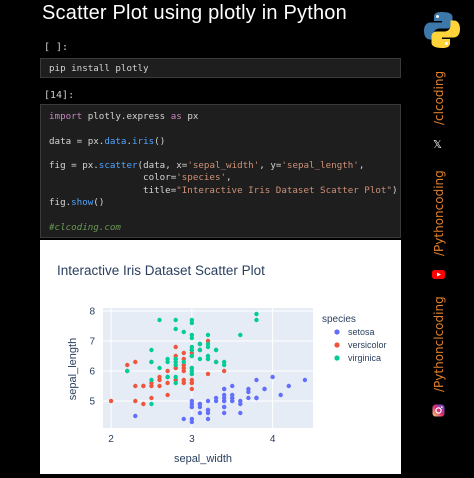 This screenshot has width=474, height=478. Describe the element at coordinates (437, 144) in the screenshot. I see `x-icon: 𝕏` at that location.